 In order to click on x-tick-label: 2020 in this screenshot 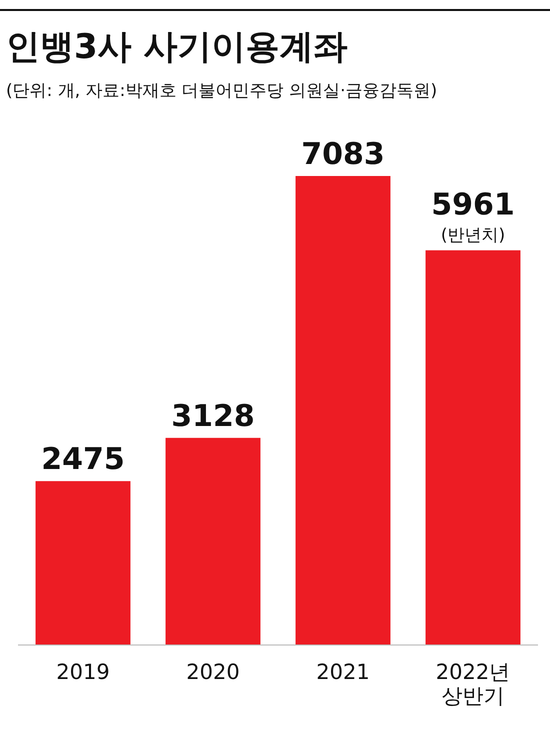, I will do `click(213, 672)`.